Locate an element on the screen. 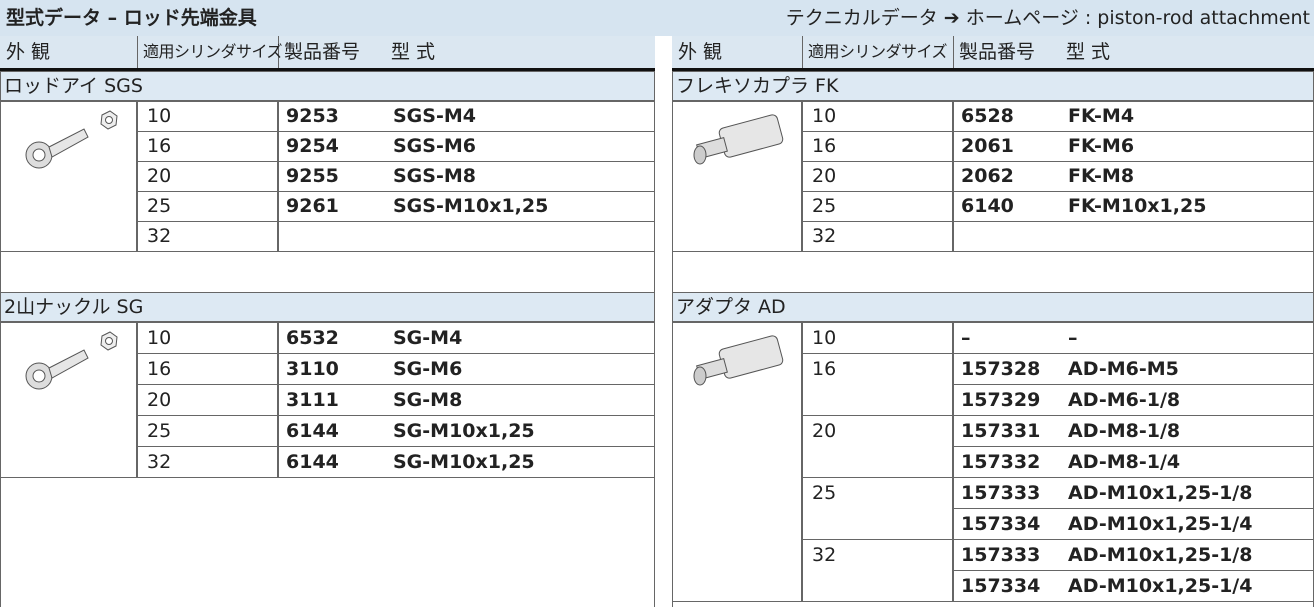 The width and height of the screenshot is (1314, 607). part-number: 6140 is located at coordinates (987, 206).